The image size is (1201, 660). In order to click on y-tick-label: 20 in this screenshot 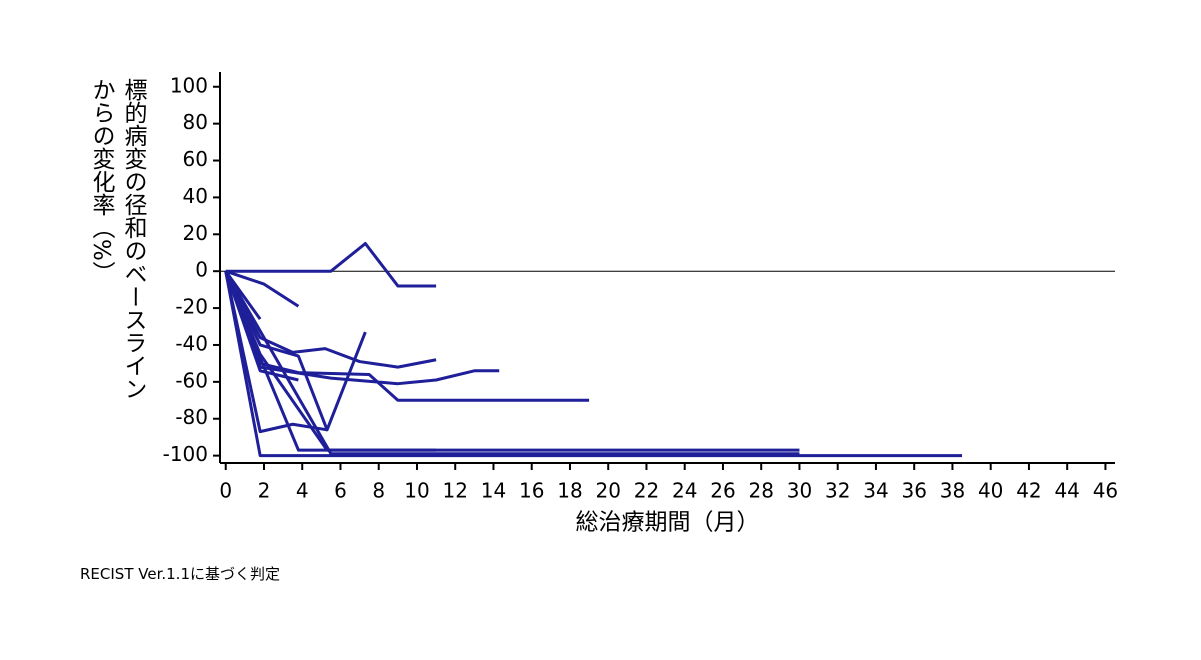, I will do `click(195, 233)`.